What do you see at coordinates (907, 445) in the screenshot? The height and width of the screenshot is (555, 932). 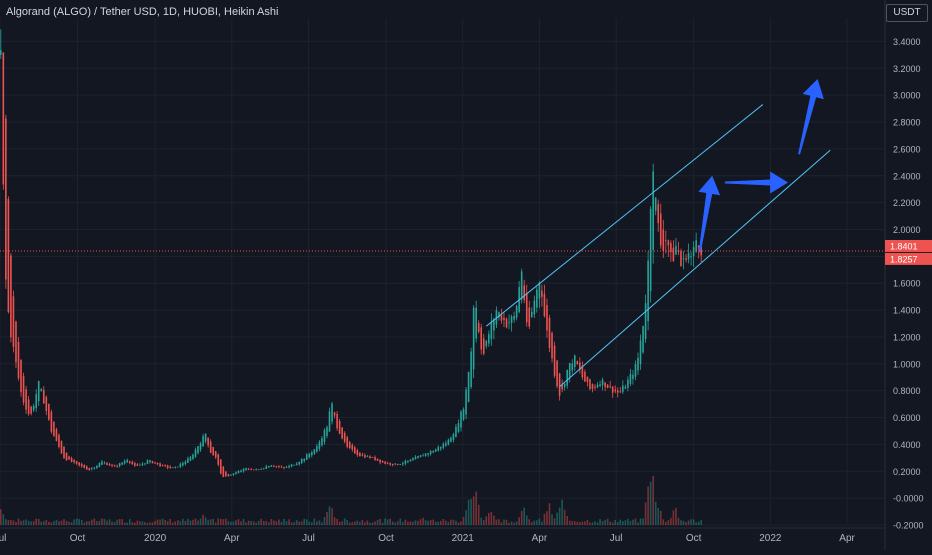 I see `y-tick-label: 0.4000` at bounding box center [907, 445].